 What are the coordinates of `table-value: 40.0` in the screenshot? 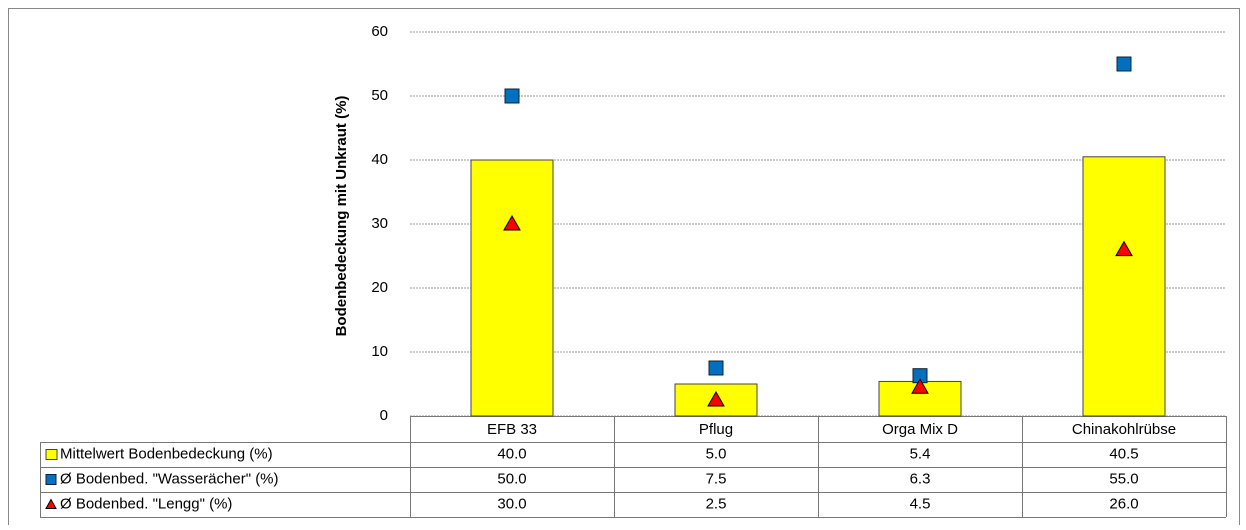 It's located at (511, 453).